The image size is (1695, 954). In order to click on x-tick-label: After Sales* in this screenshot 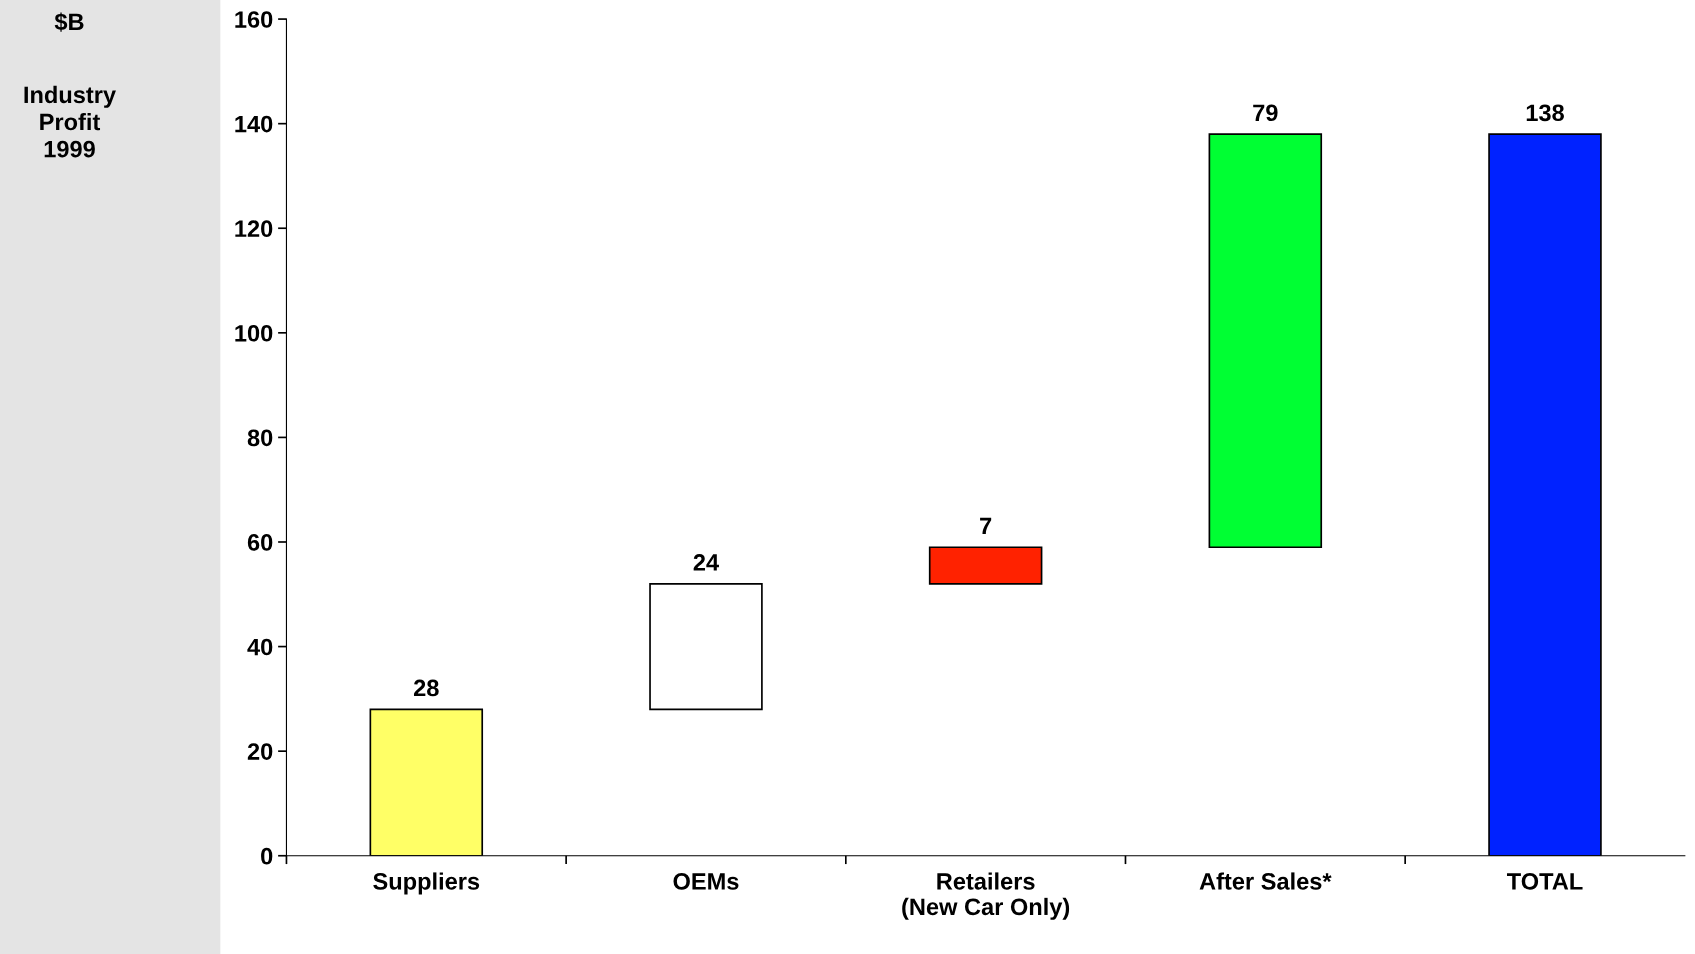, I will do `click(1265, 881)`.